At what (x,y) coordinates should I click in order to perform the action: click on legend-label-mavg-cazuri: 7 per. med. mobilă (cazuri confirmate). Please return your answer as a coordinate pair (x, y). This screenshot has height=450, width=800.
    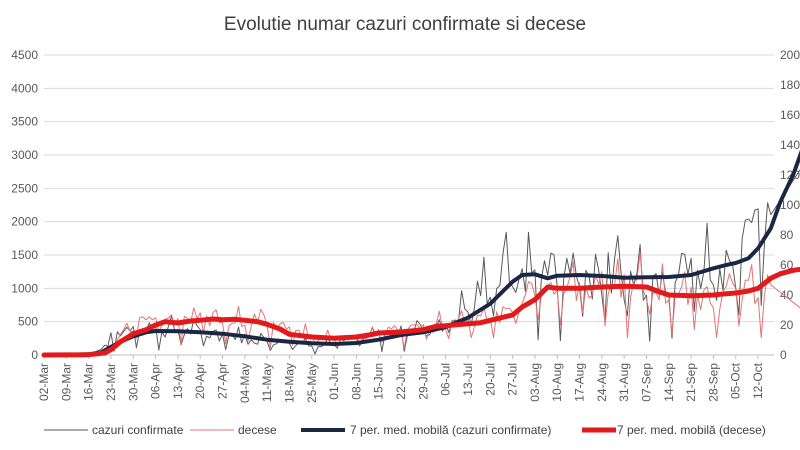
    Looking at the image, I should click on (450, 430).